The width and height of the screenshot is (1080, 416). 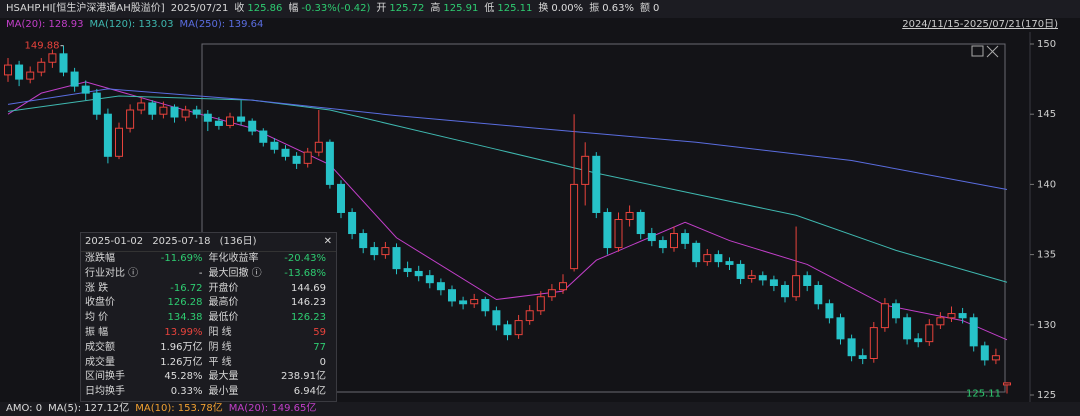 I want to click on field-value: 125.86, so click(x=265, y=8).